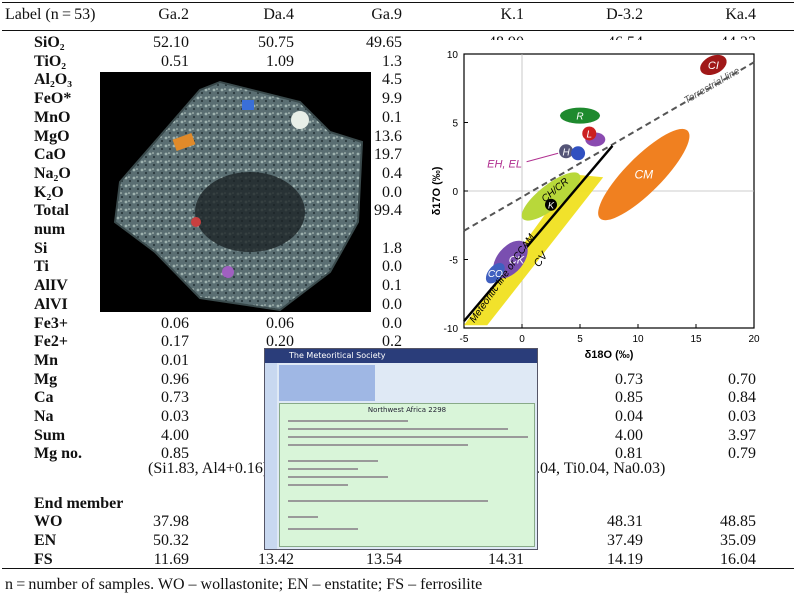 This screenshot has height=600, width=800. Describe the element at coordinates (742, 416) in the screenshot. I see `row-value: 0.03` at that location.